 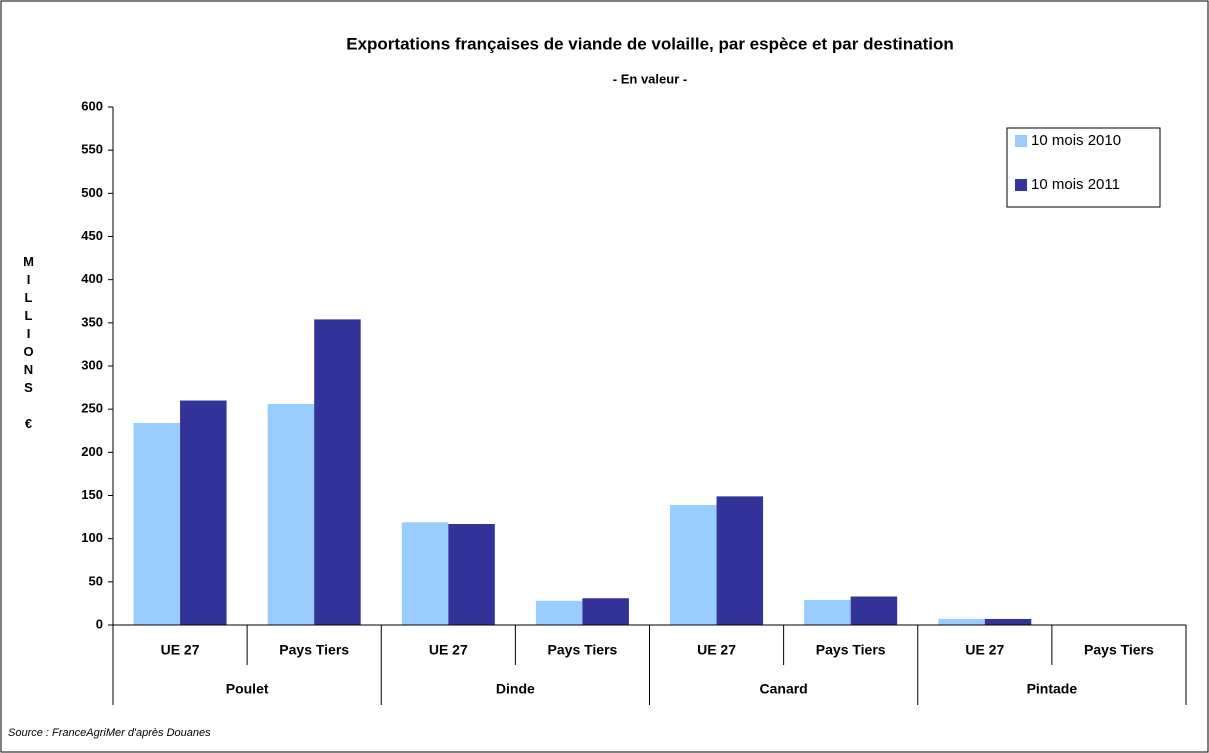 I want to click on legend-label: 10 mois 2011, so click(x=1075, y=184).